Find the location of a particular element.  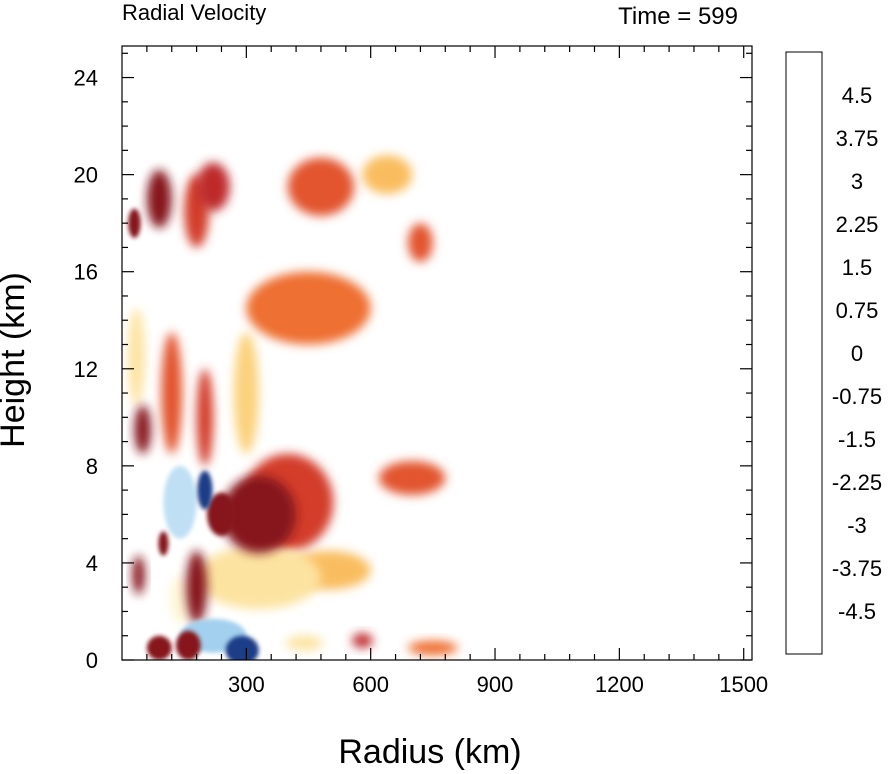

colorbar-frame is located at coordinates (804, 353).